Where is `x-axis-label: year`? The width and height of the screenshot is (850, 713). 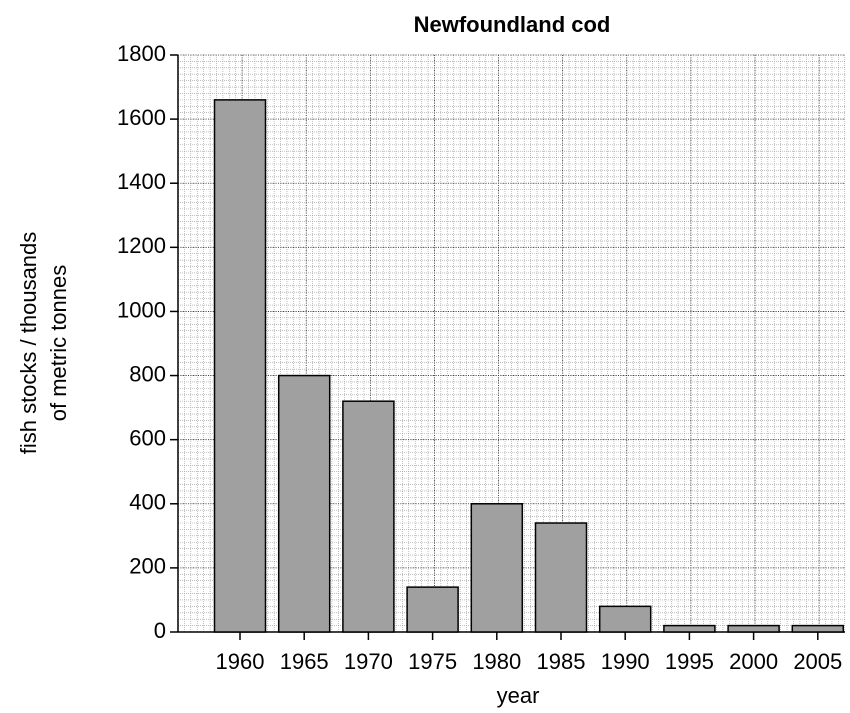 x-axis-label: year is located at coordinates (518, 695).